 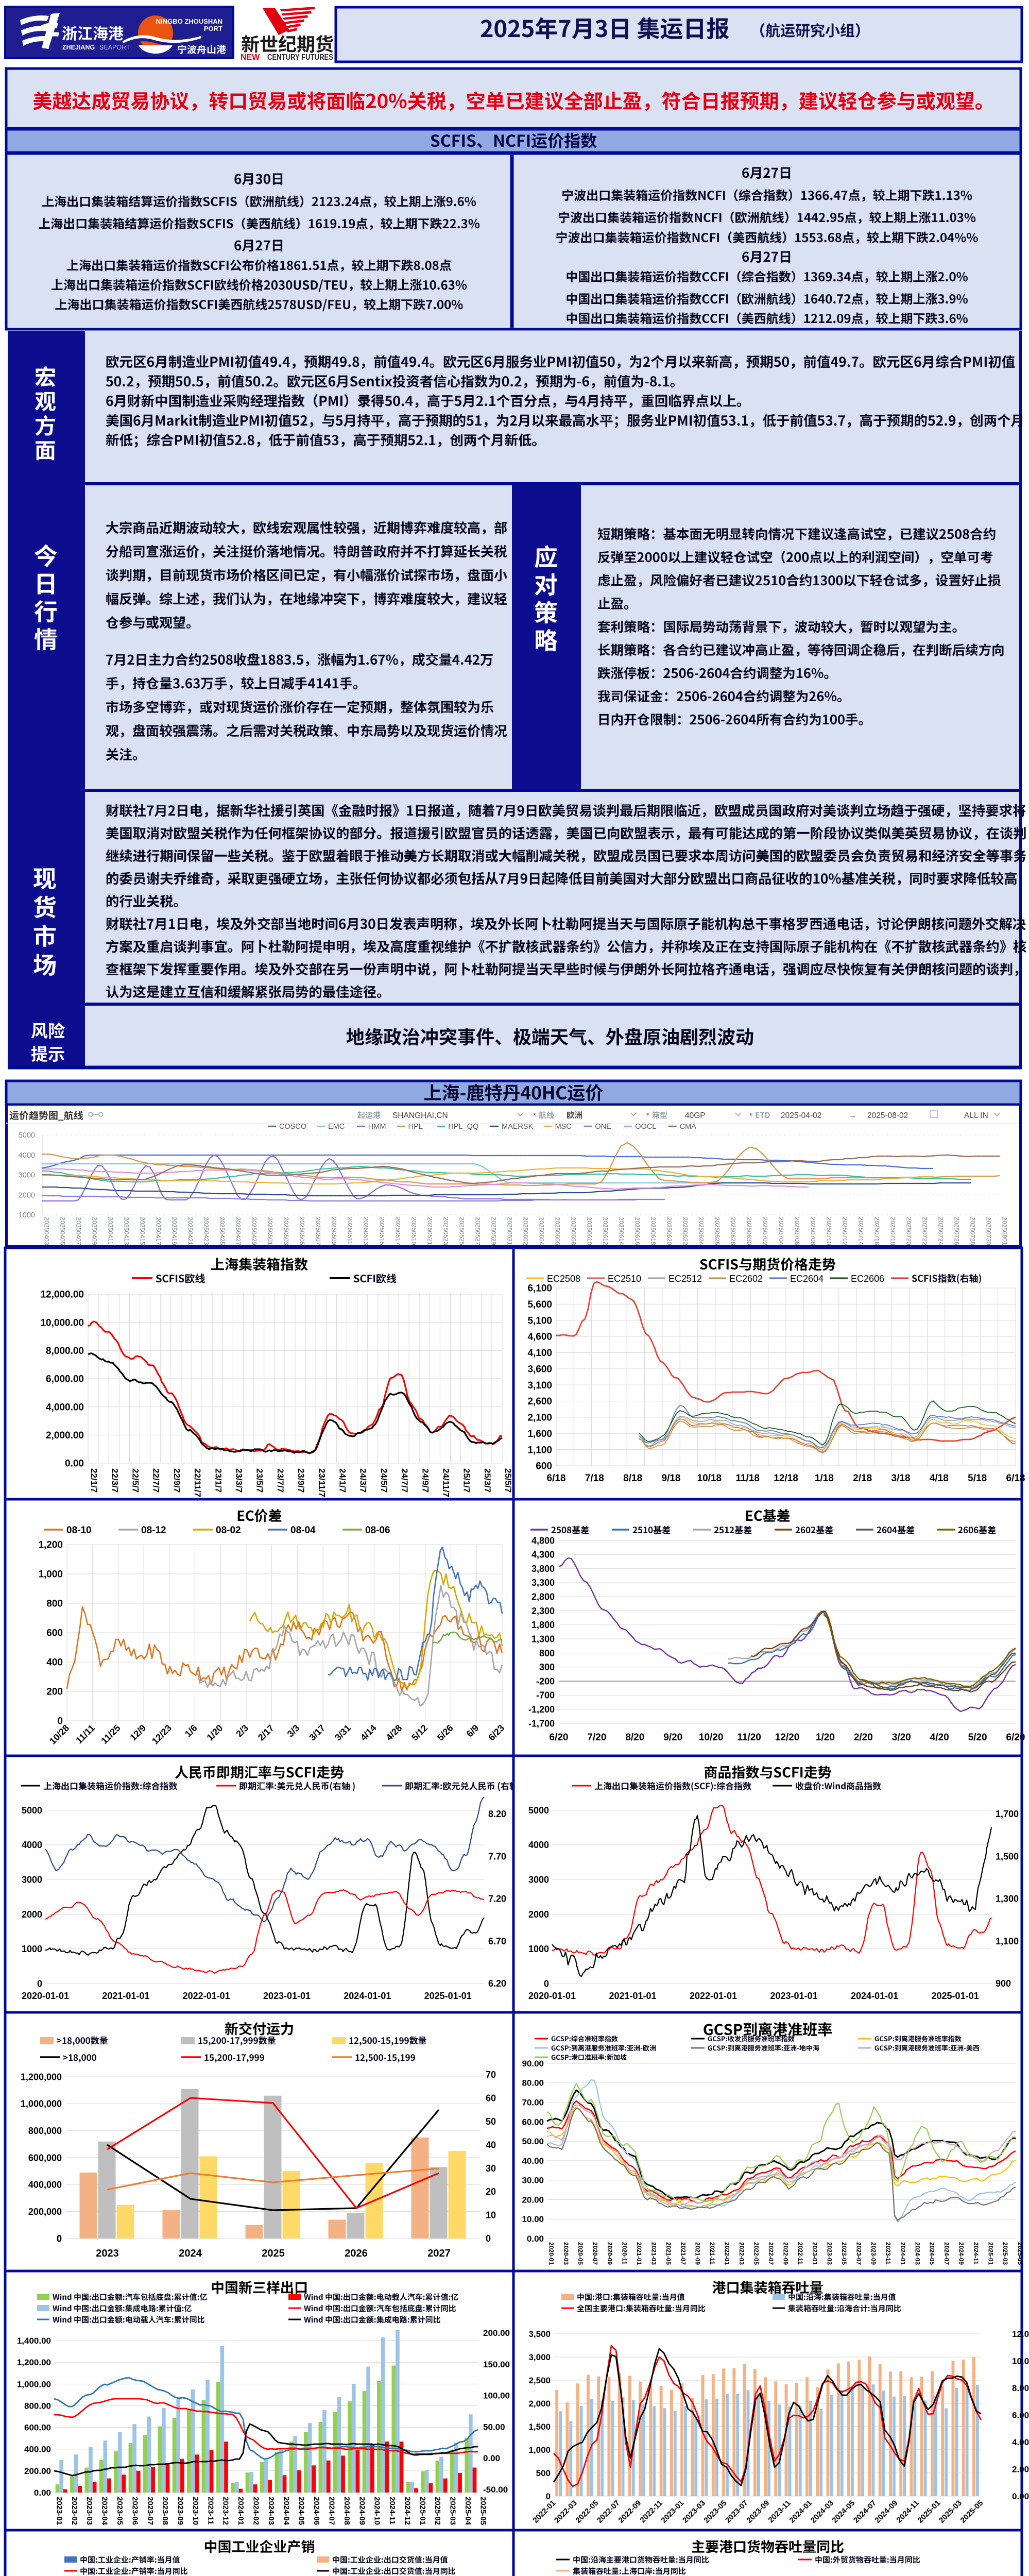 What do you see at coordinates (413, 1231) in the screenshot?
I see `svg-text: 20250519` at bounding box center [413, 1231].